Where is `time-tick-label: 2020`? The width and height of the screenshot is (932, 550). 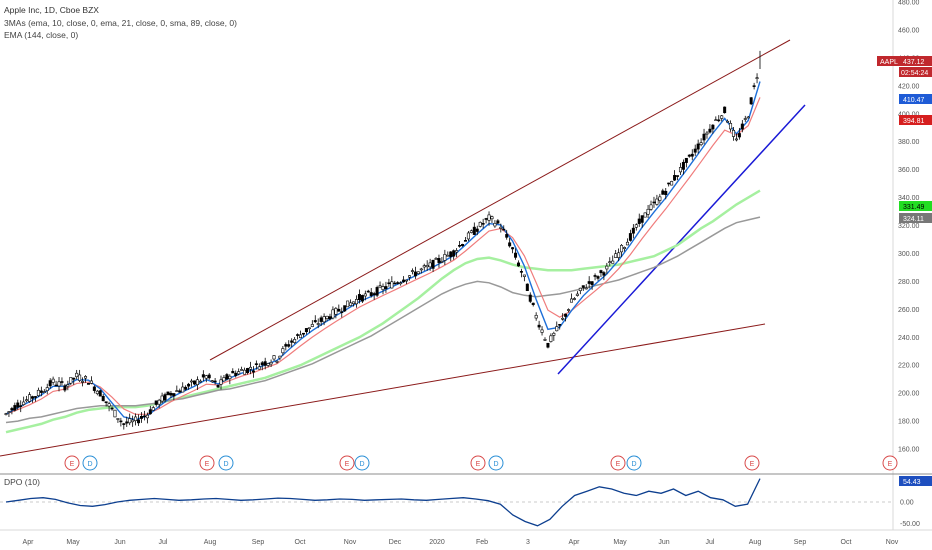
time-tick-label: 2020 is located at coordinates (437, 542).